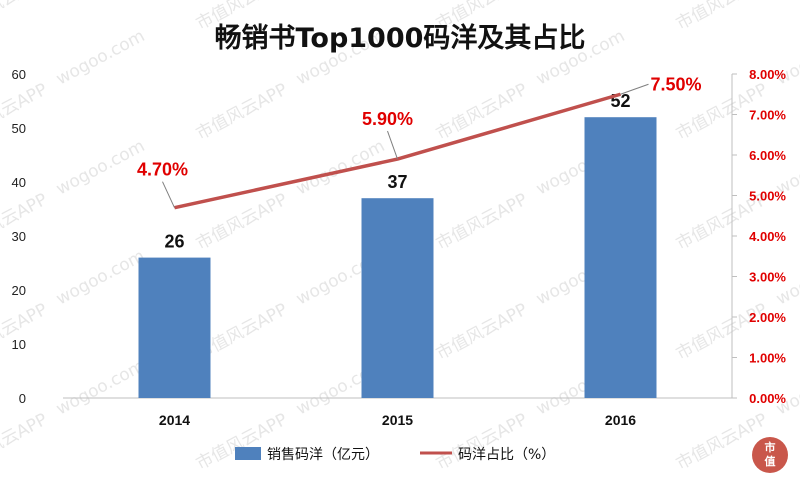 Image resolution: width=800 pixels, height=480 pixels. Describe the element at coordinates (620, 420) in the screenshot. I see `x-tick-label: 2016` at that location.